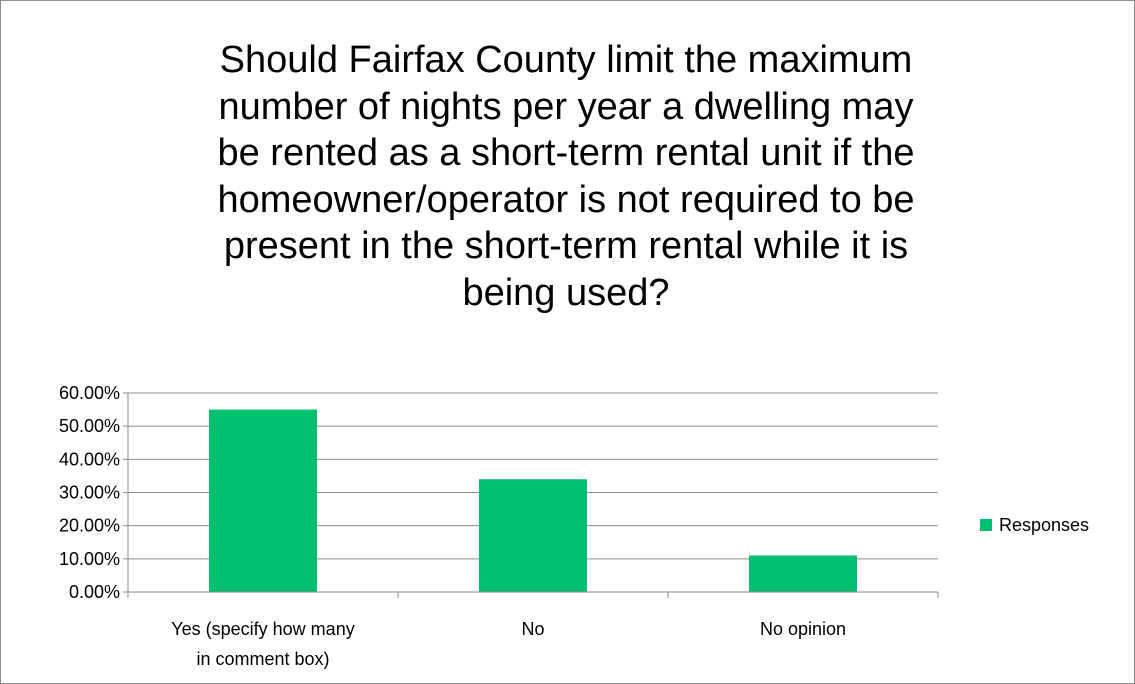 The height and width of the screenshot is (684, 1135). Describe the element at coordinates (89, 426) in the screenshot. I see `y-tick-label: 50.00%` at that location.